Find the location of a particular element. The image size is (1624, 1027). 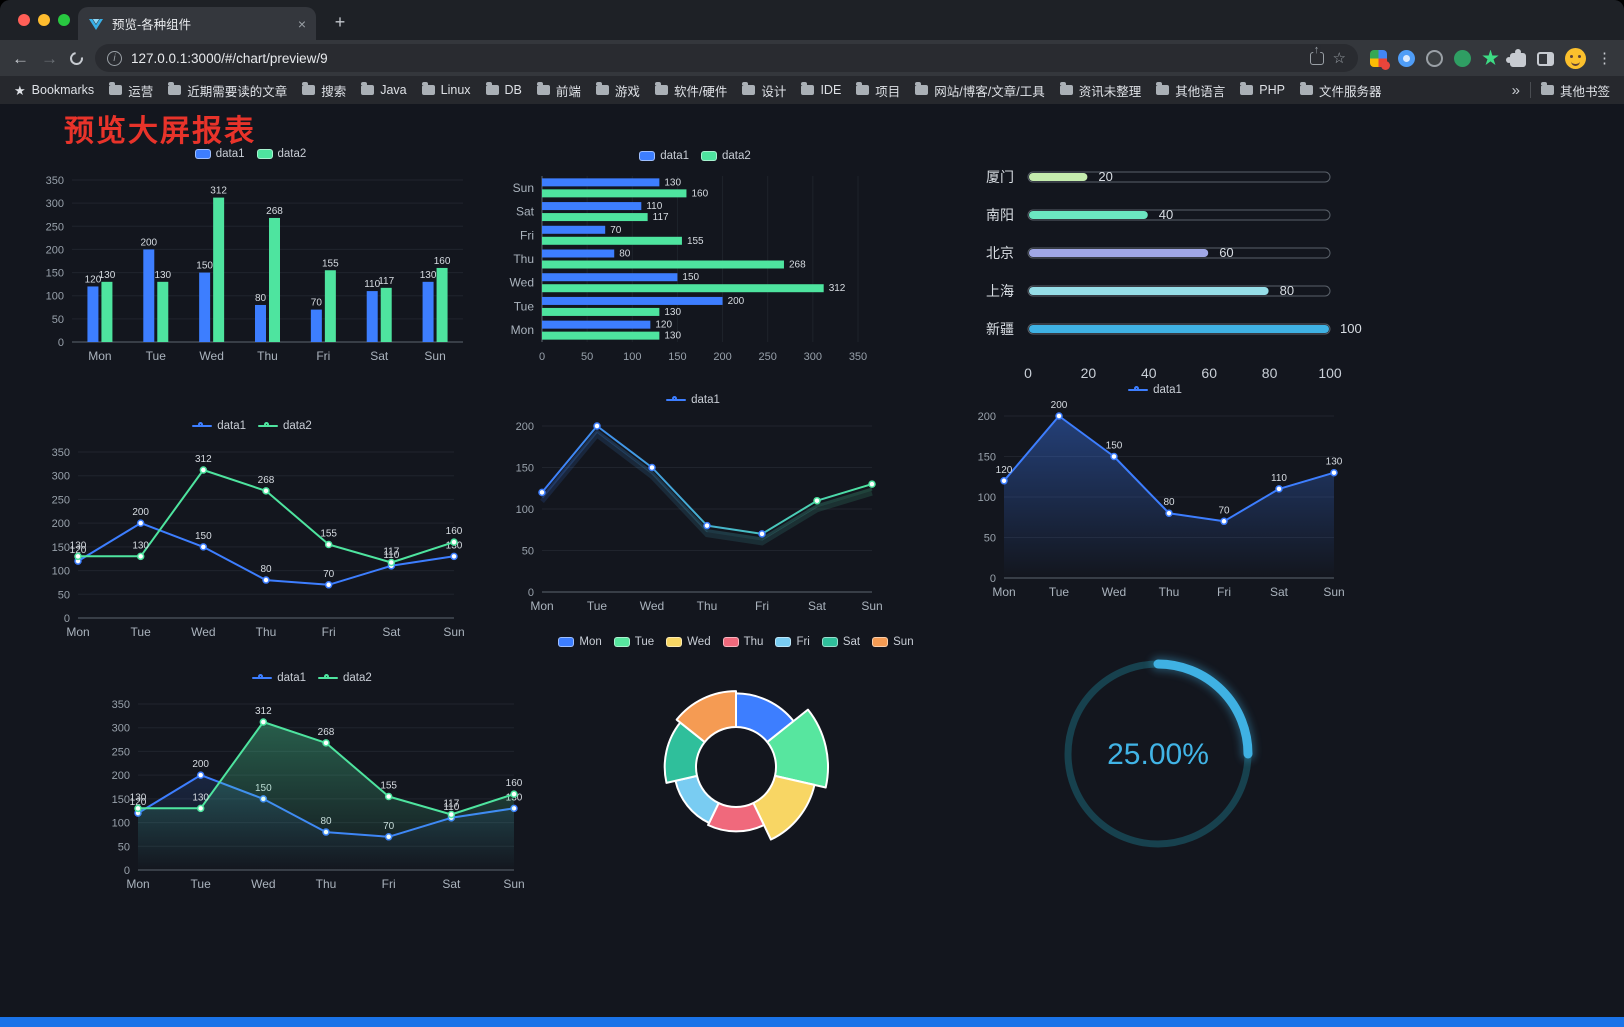

svg-text: 50 is located at coordinates (528, 552).